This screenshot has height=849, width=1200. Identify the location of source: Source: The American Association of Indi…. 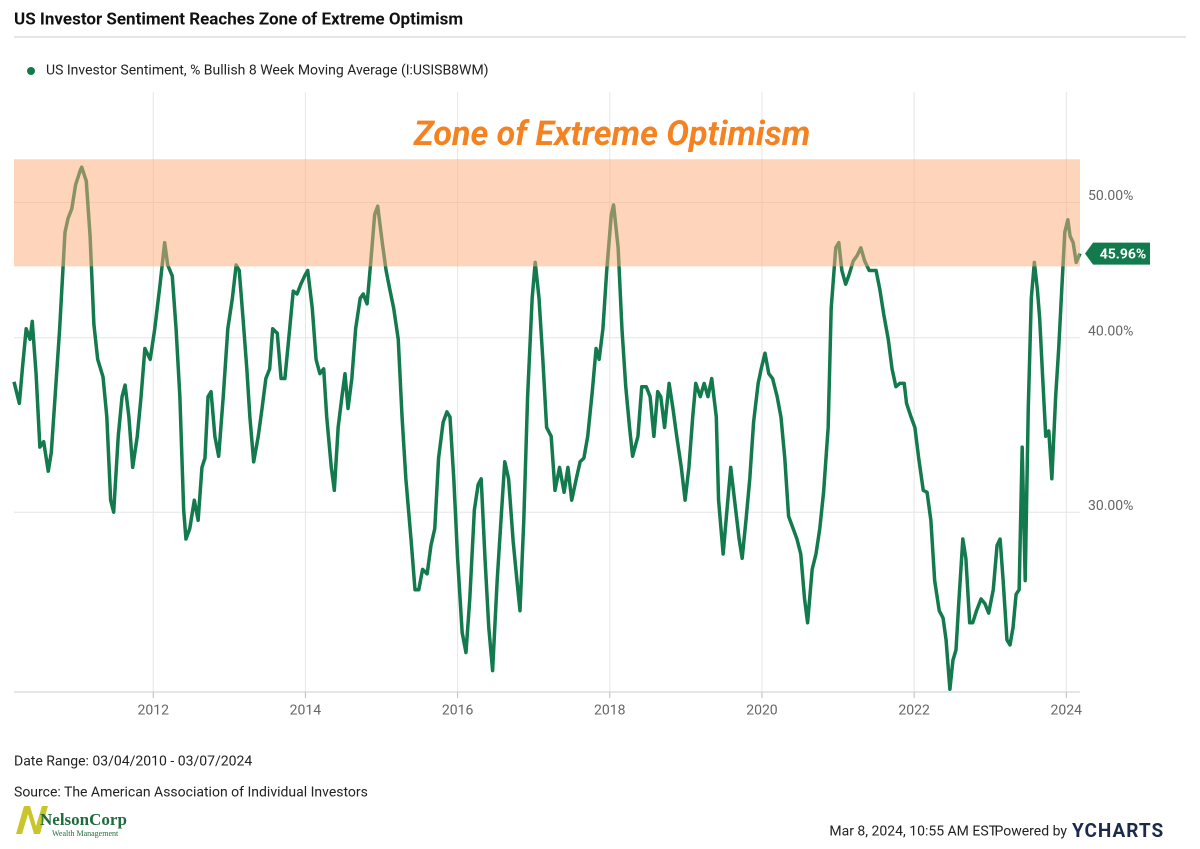
(191, 793).